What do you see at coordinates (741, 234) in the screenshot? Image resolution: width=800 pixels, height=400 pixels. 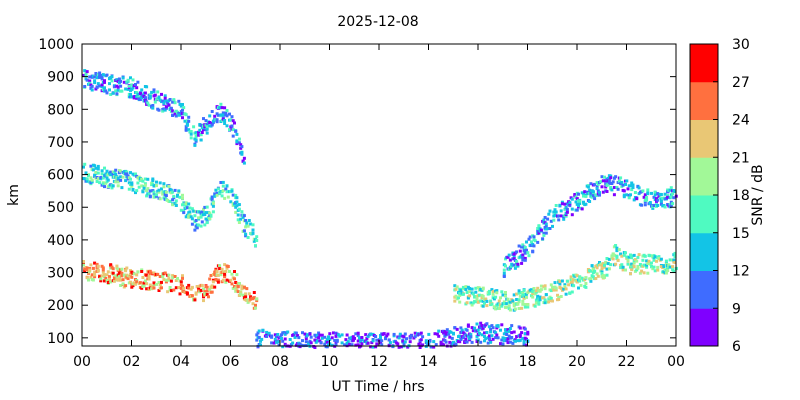 I see `colorbar-tick-label: 15` at bounding box center [741, 234].